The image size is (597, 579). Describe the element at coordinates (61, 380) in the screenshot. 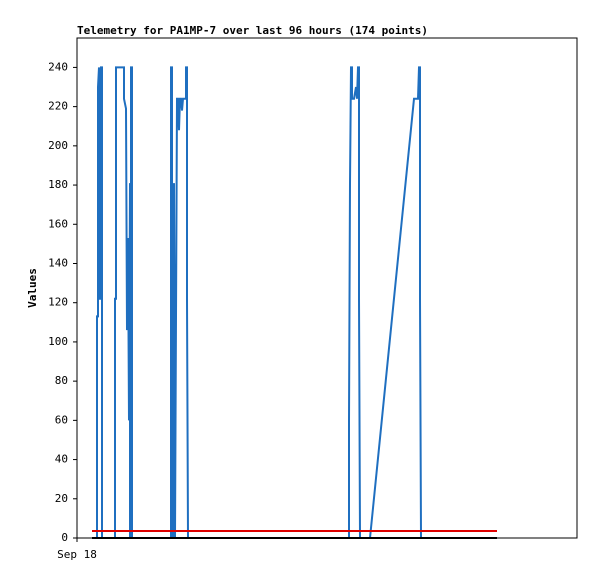

I see `y-tick-label: 80` at that location.